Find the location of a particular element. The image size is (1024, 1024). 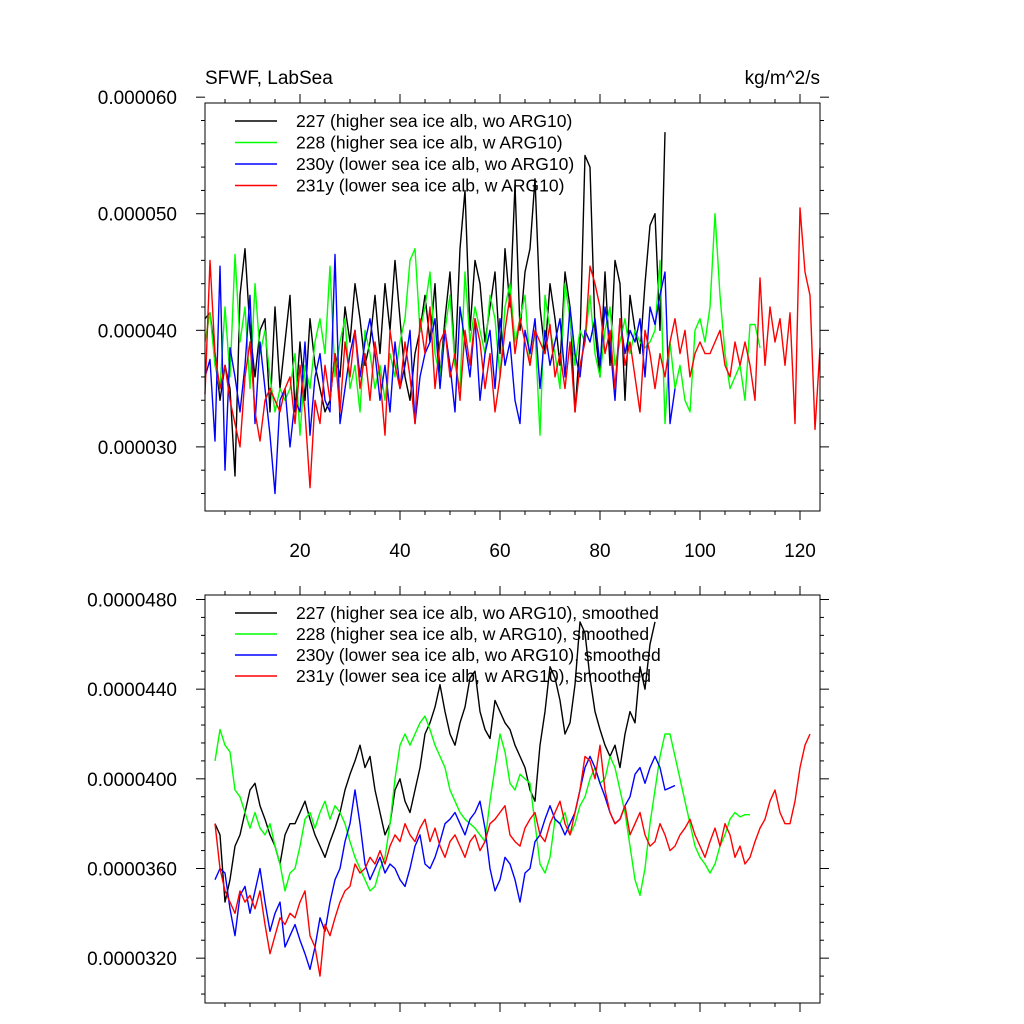

y-tick-label: 0.0000400 is located at coordinates (132, 780).